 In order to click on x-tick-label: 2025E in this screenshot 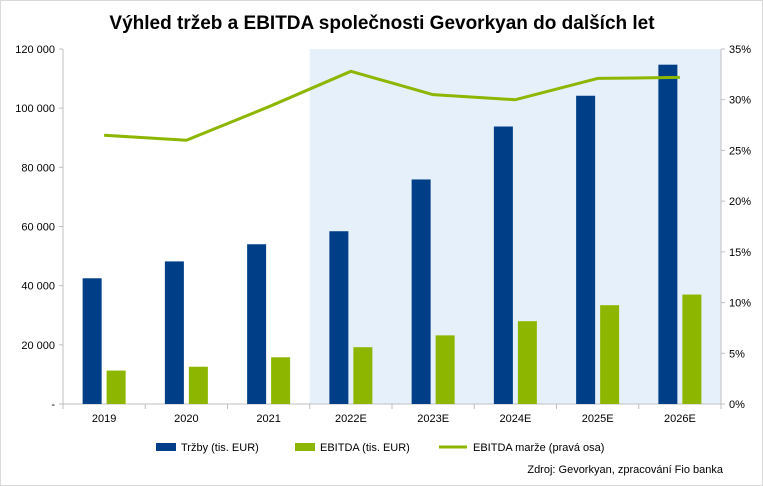, I will do `click(598, 419)`.